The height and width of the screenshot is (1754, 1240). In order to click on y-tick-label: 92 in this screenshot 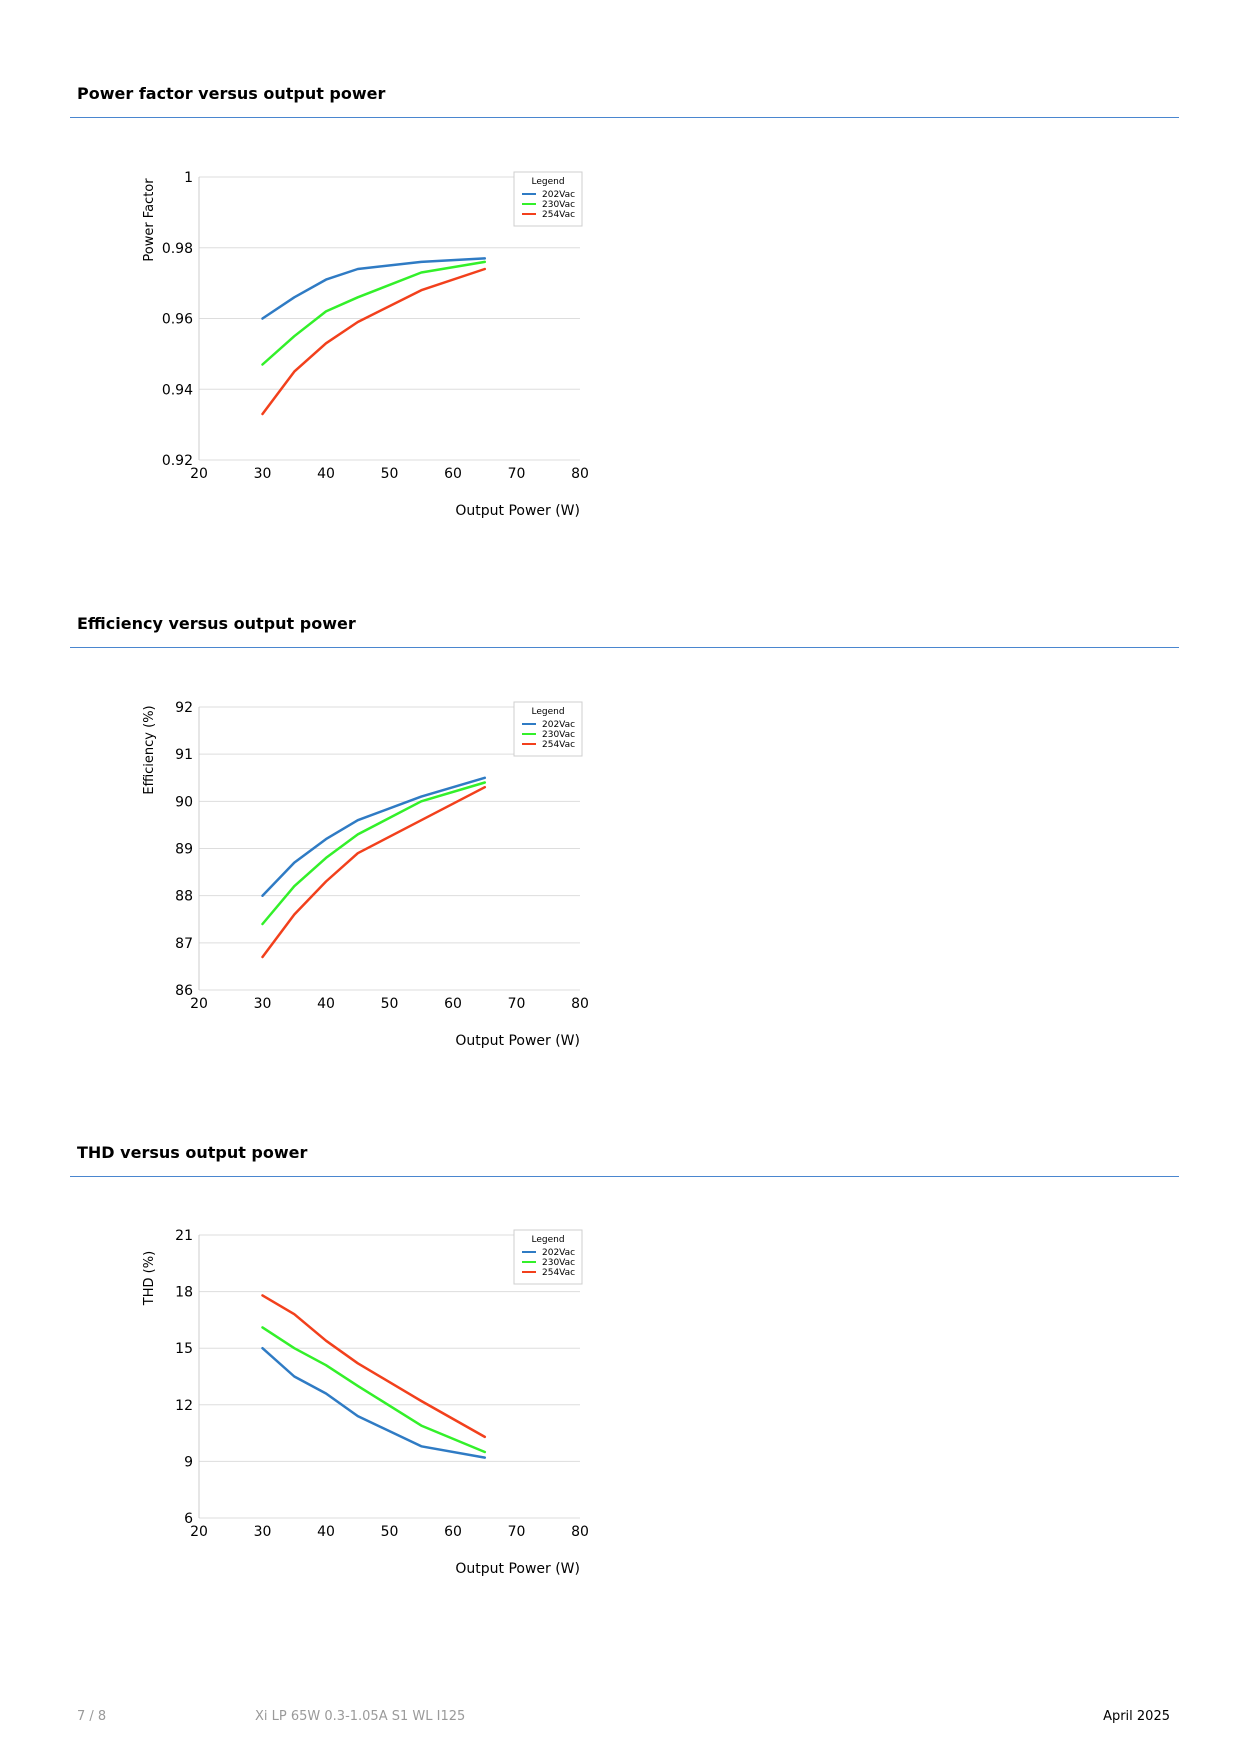, I will do `click(184, 708)`.